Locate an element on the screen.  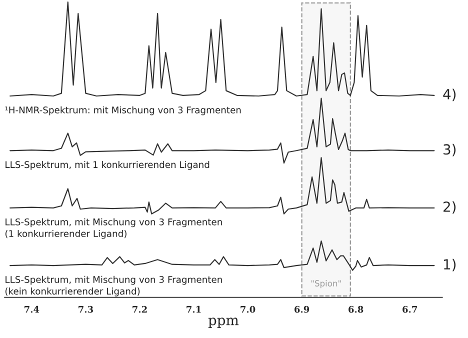
x-tick-label: 6.9 is located at coordinates (302, 309).